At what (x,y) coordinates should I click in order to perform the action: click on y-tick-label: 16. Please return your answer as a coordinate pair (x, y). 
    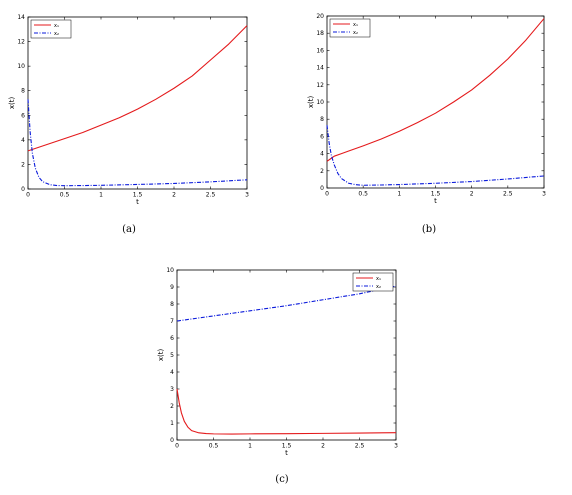
    Looking at the image, I should click on (320, 50).